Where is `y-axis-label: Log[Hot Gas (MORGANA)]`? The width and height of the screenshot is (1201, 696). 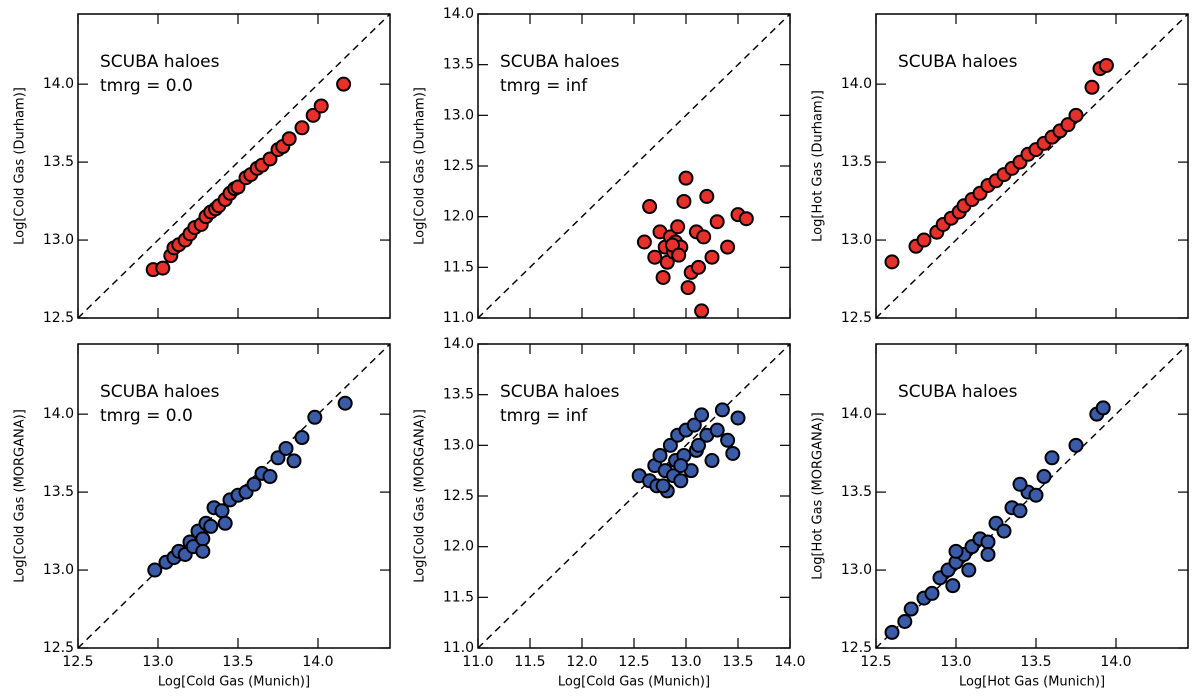 y-axis-label: Log[Hot Gas (MORGANA)] is located at coordinates (818, 495).